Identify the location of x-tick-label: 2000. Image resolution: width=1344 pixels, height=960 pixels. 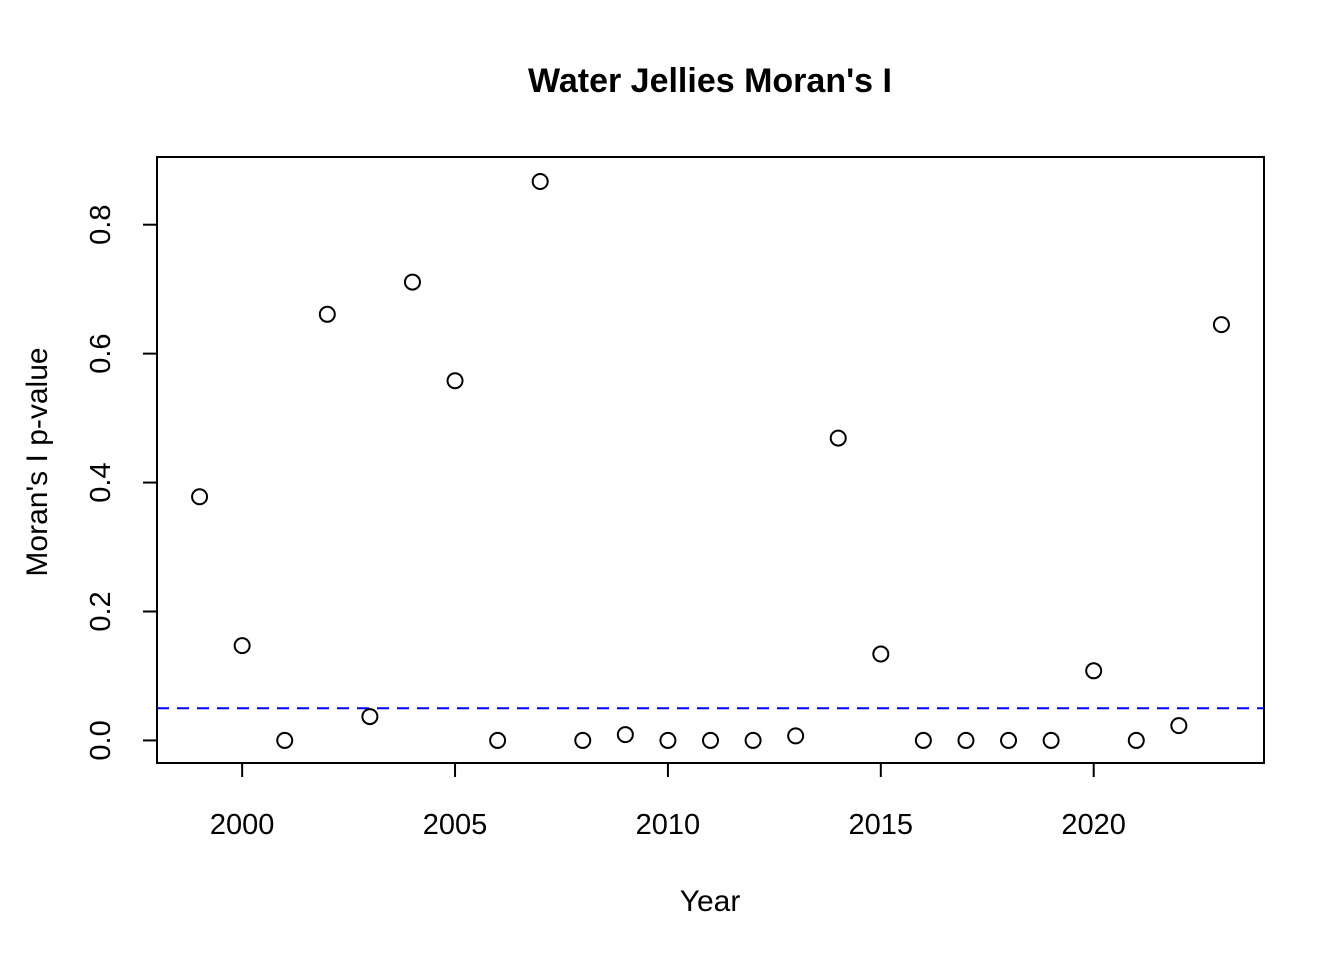
(242, 825).